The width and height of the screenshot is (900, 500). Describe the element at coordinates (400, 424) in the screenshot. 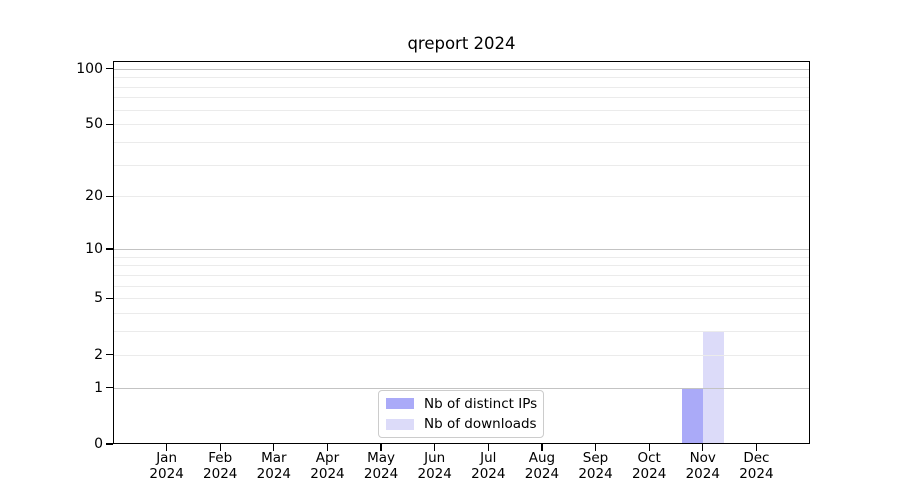

I see `legend-swatch-downloads` at that location.